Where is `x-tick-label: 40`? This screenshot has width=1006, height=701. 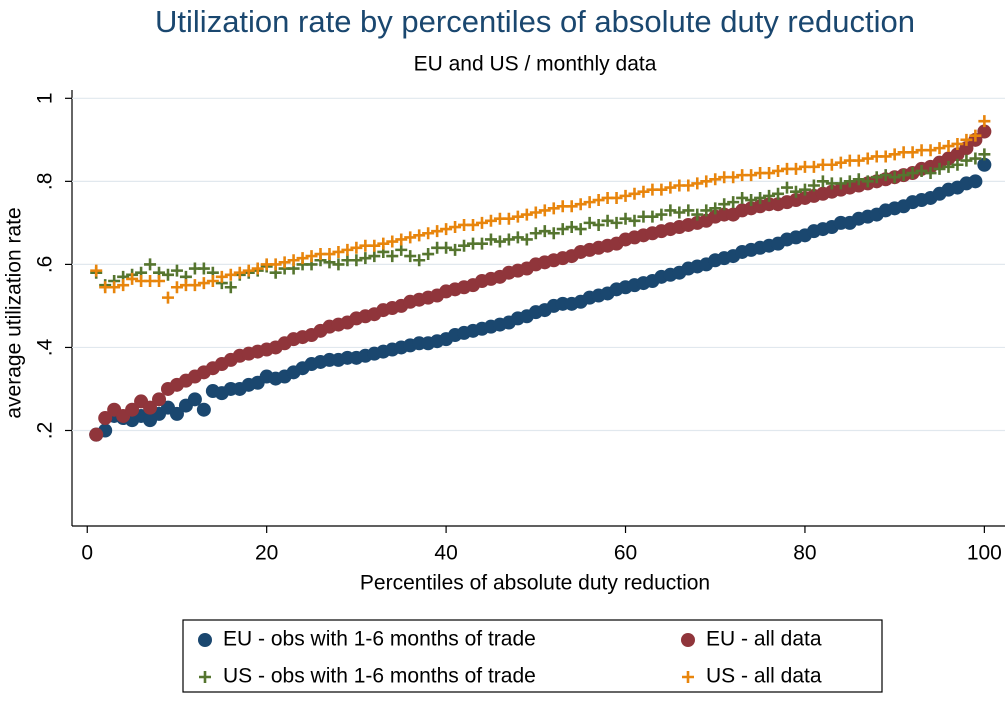 x-tick-label: 40 is located at coordinates (445, 553).